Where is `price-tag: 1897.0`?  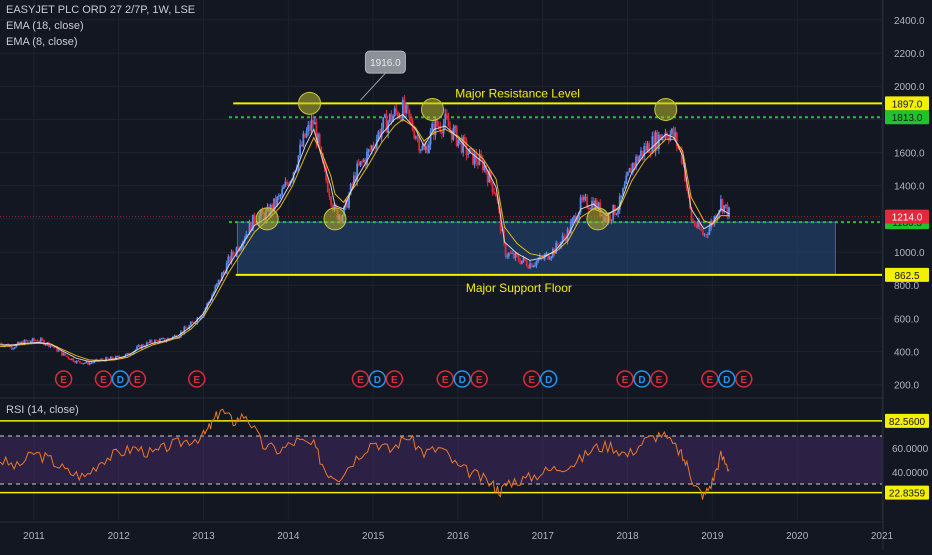 price-tag: 1897.0 is located at coordinates (907, 103).